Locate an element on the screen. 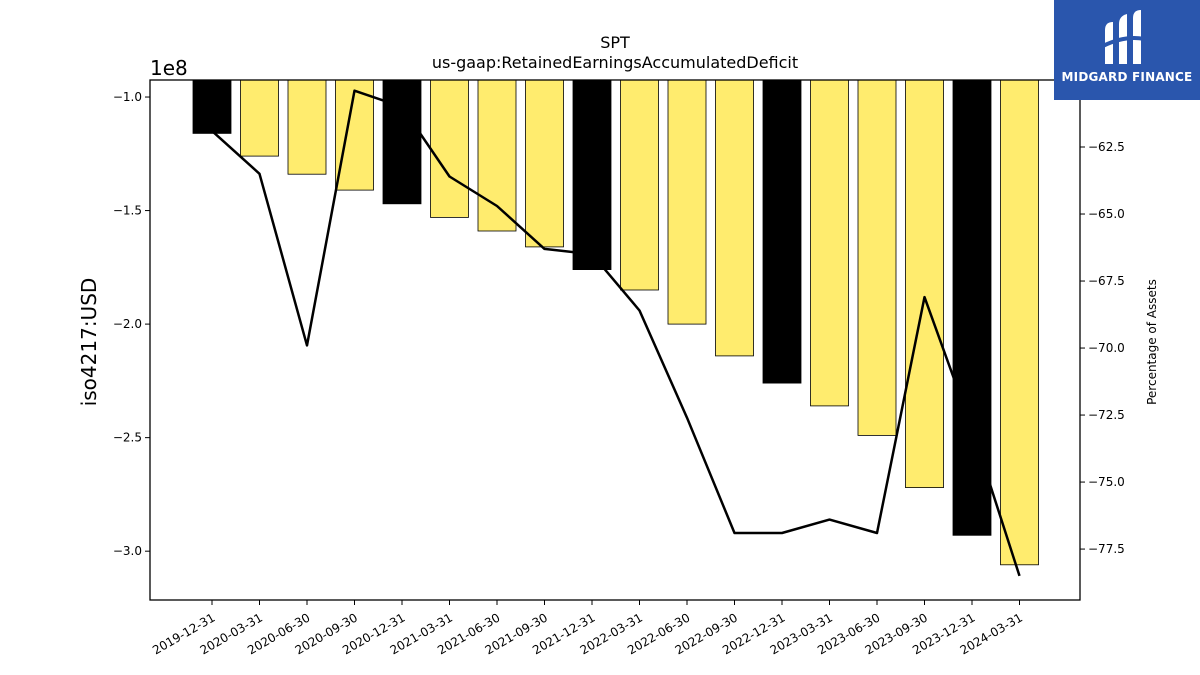 This screenshot has width=1200, height=675. y-axis-left-ticks: −1.0 −1.5 −2.0 −2.5 −3.0 is located at coordinates (131, 324).